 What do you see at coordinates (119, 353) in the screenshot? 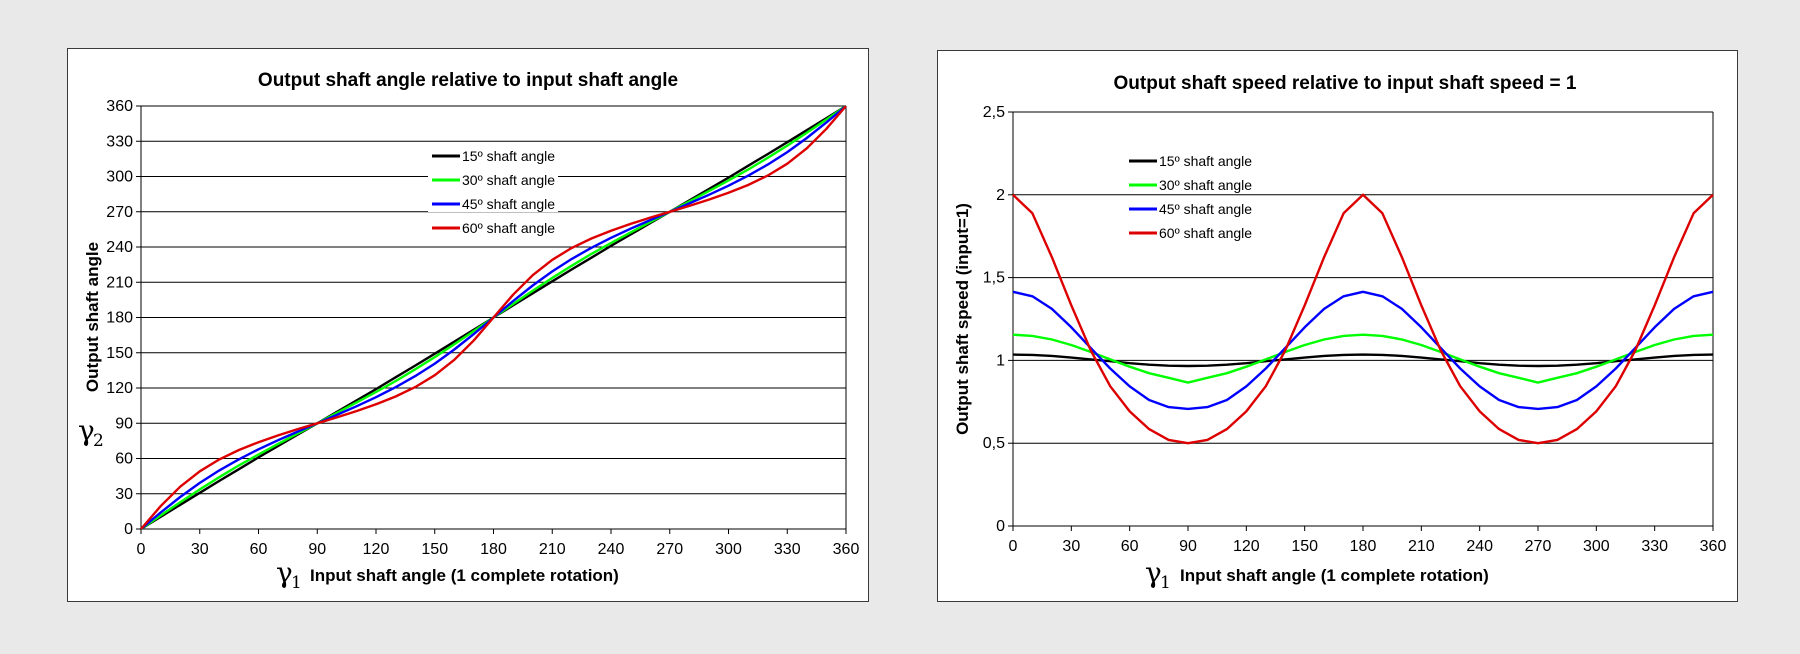
I see `y-tick-label: 150` at bounding box center [119, 353].